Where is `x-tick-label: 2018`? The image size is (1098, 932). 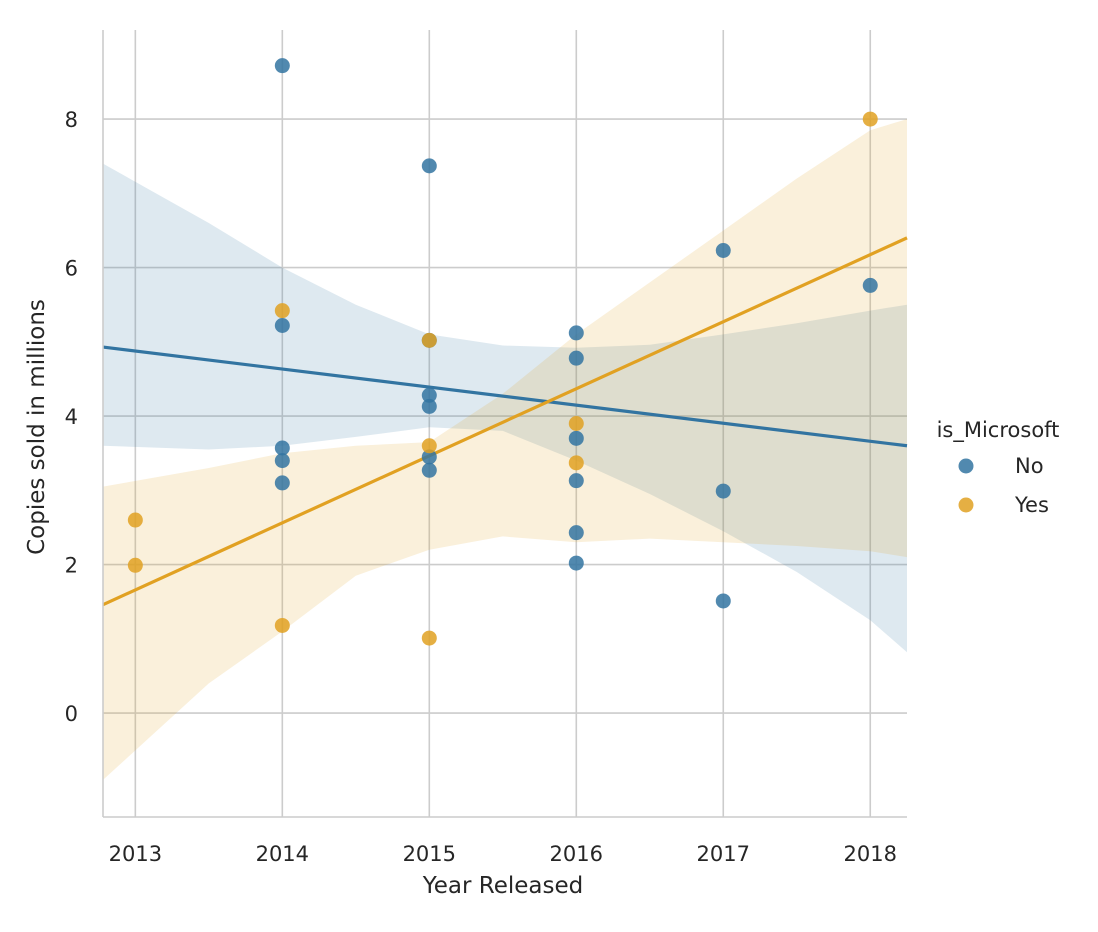 x-tick-label: 2018 is located at coordinates (870, 854).